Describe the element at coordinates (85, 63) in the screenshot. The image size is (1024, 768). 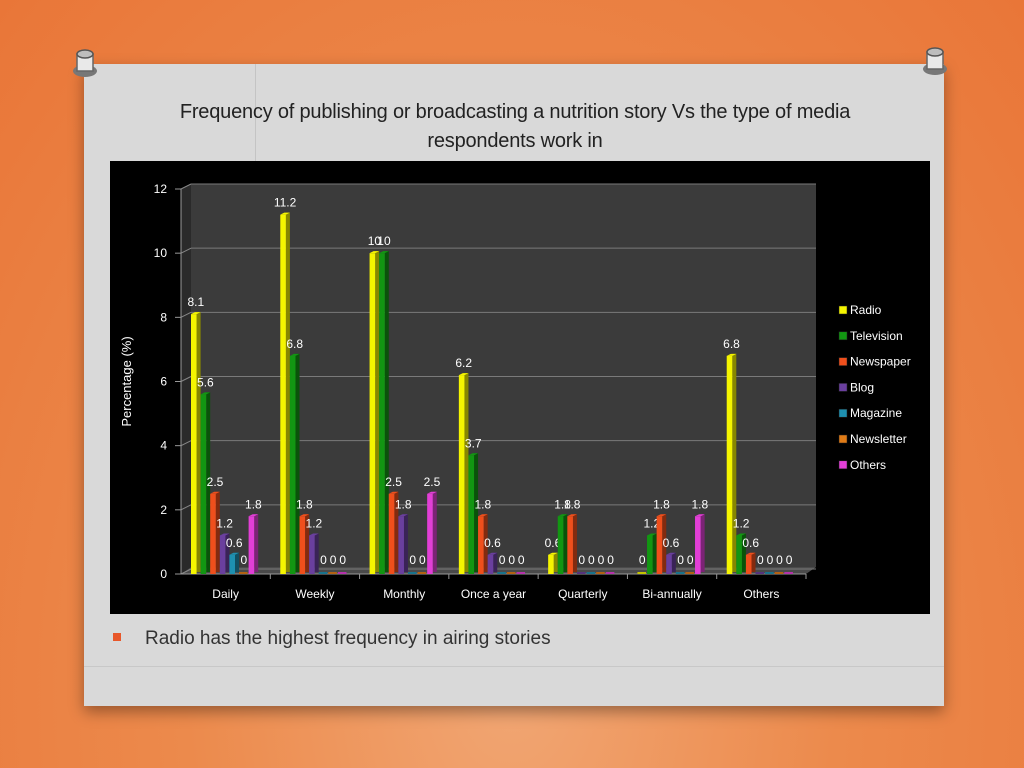
I see `pushpin-left-icon` at that location.